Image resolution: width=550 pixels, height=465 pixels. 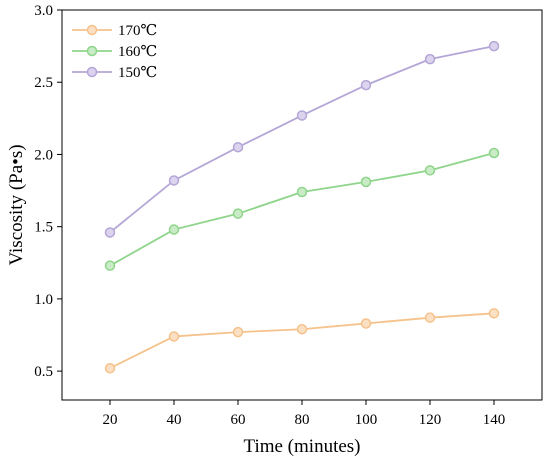 What do you see at coordinates (137, 73) in the screenshot?
I see `legend-label-2: 150℃` at bounding box center [137, 73].